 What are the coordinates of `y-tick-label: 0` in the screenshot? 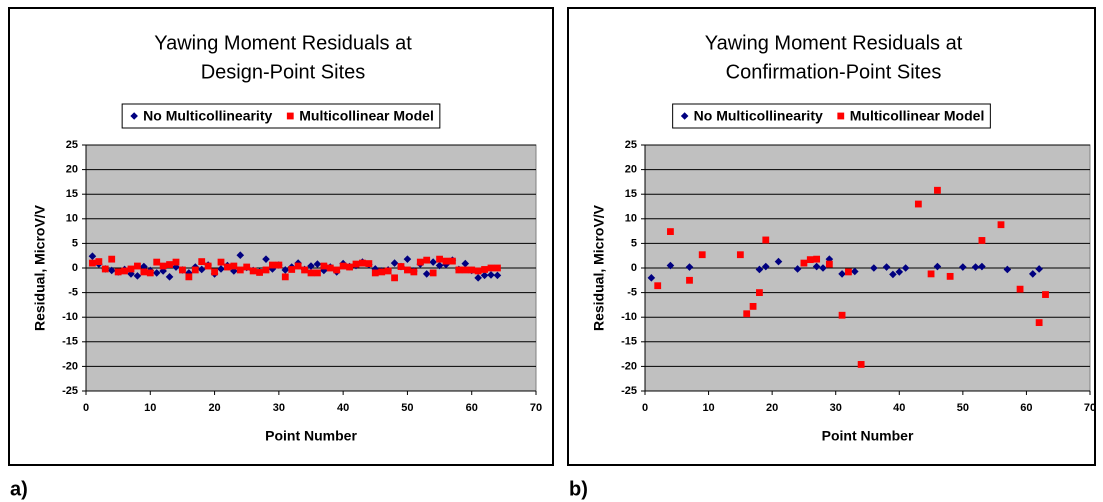 It's located at (75, 268).